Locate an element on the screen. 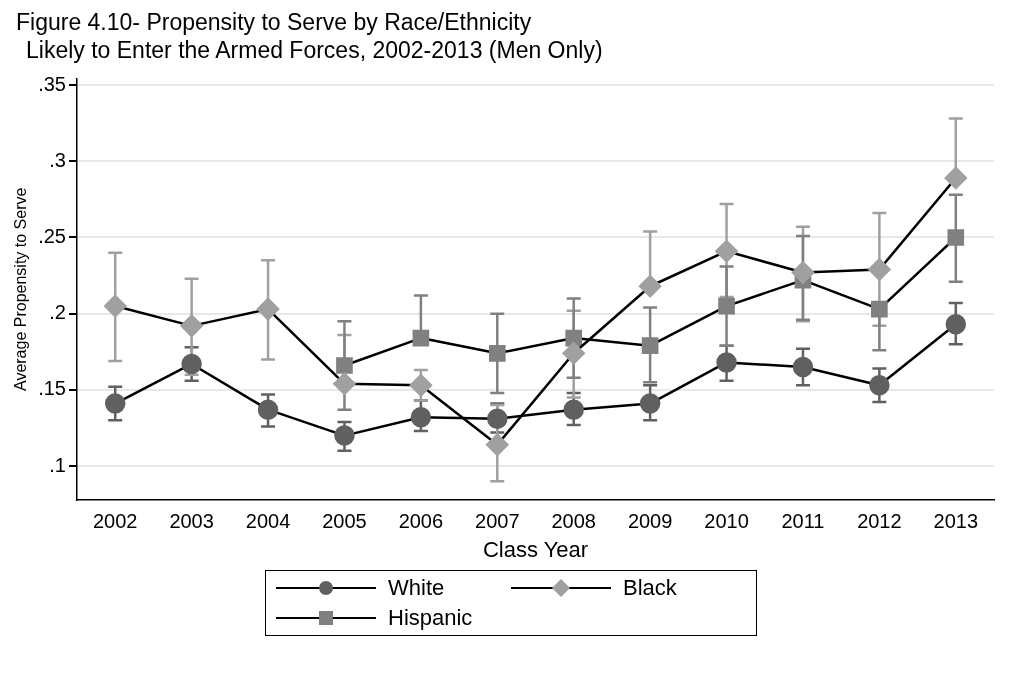  x-tick-label: 2006 is located at coordinates (421, 521).